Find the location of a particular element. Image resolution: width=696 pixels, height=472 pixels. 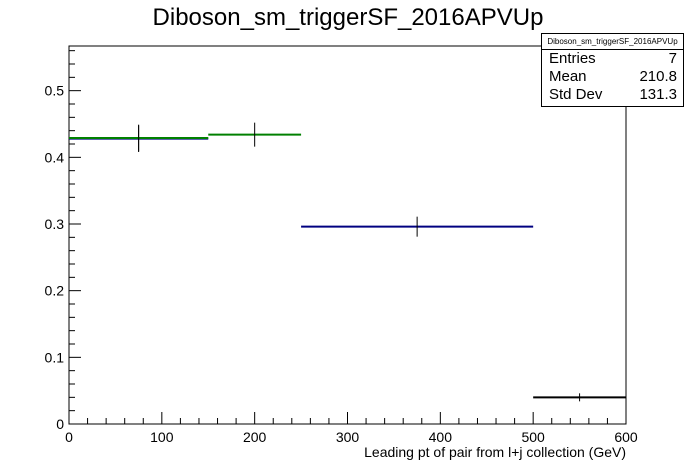

x-tick-label: 600 is located at coordinates (626, 437).